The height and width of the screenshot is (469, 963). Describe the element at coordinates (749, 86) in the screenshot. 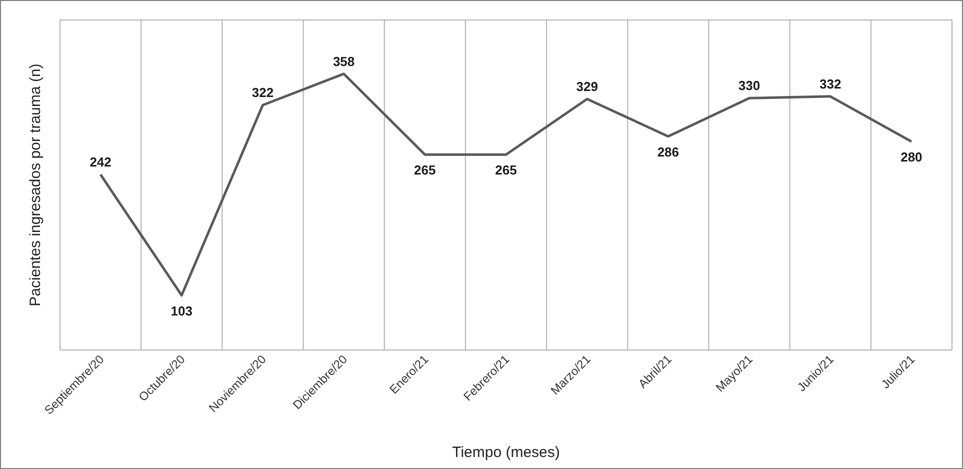

I see `data-label: 330` at that location.